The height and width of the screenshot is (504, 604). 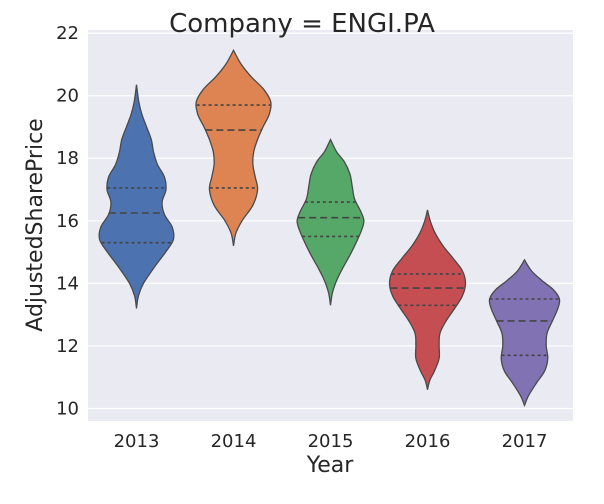 What do you see at coordinates (233, 147) in the screenshot?
I see `violin-2014` at bounding box center [233, 147].